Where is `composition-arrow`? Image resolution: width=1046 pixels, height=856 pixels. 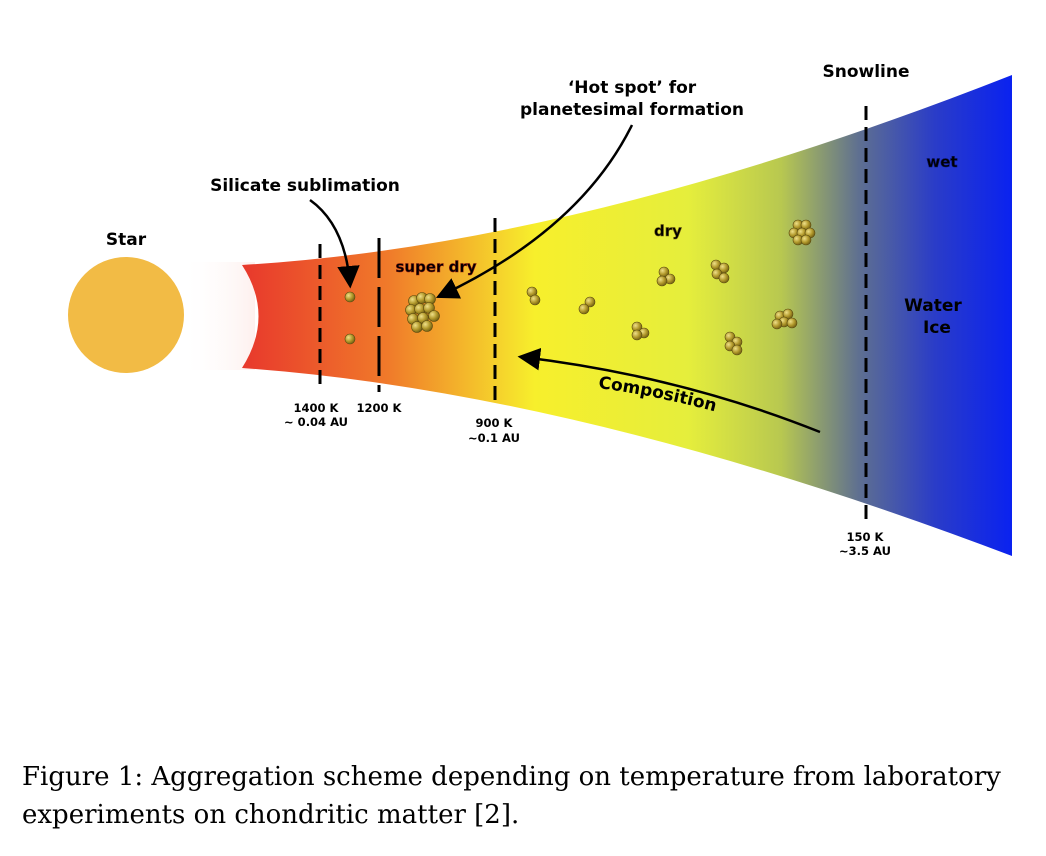 composition-arrow is located at coordinates (669, 390).